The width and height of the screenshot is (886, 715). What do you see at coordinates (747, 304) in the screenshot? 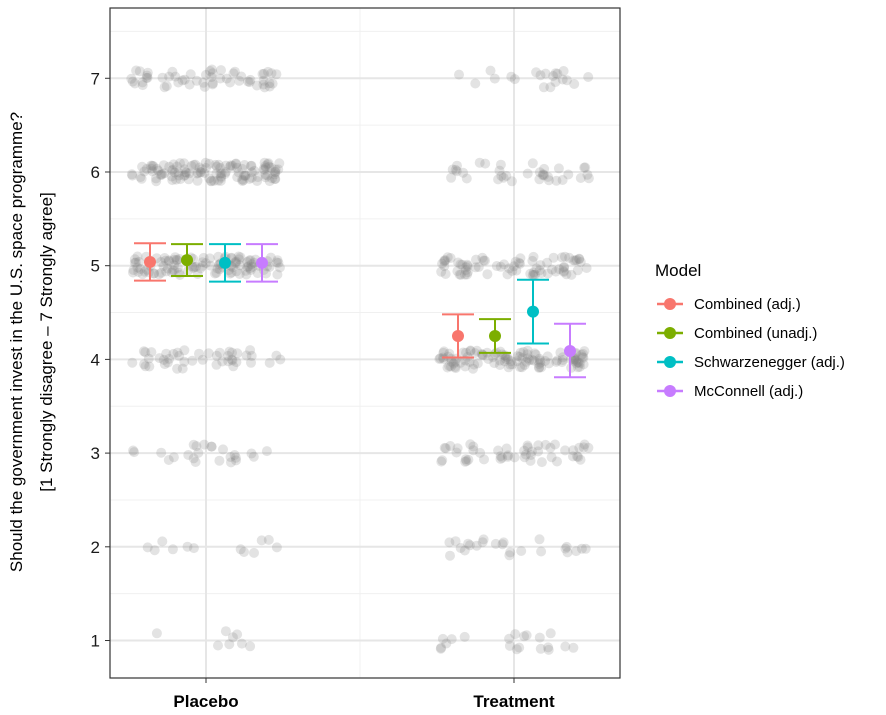
I see `legend-label: Combined (adj.)` at bounding box center [747, 304].